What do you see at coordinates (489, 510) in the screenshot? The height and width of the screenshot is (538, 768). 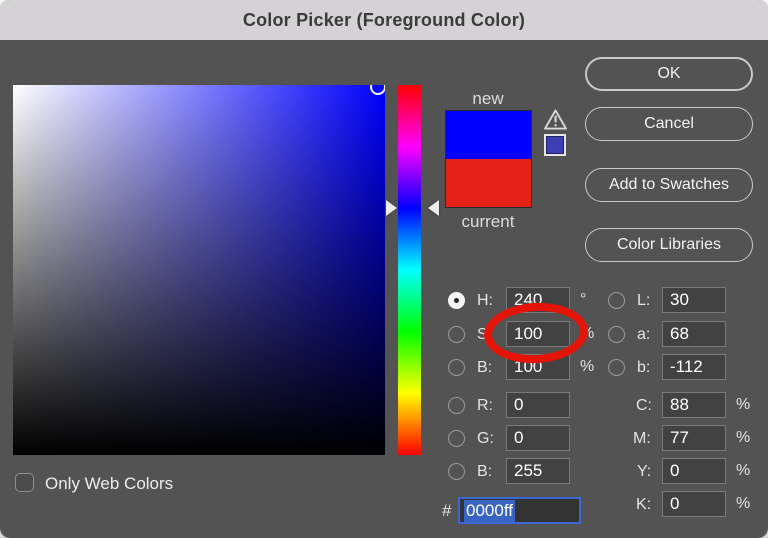 I see `hex-selected-text: 0000ff` at bounding box center [489, 510].